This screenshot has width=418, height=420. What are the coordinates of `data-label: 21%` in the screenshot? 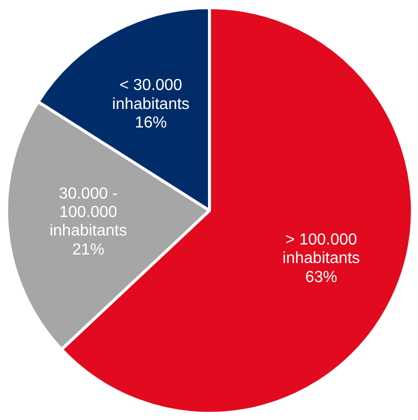 It's located at (88, 249).